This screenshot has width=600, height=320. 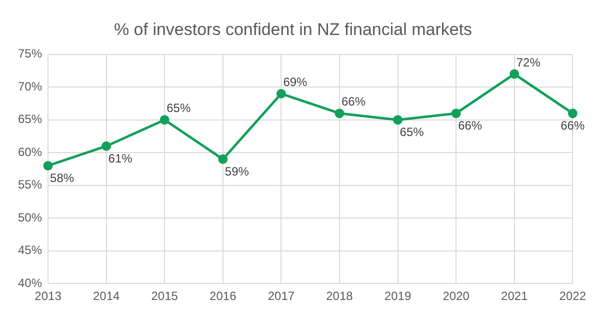 I want to click on x-tick-label: 2020, so click(x=456, y=296).